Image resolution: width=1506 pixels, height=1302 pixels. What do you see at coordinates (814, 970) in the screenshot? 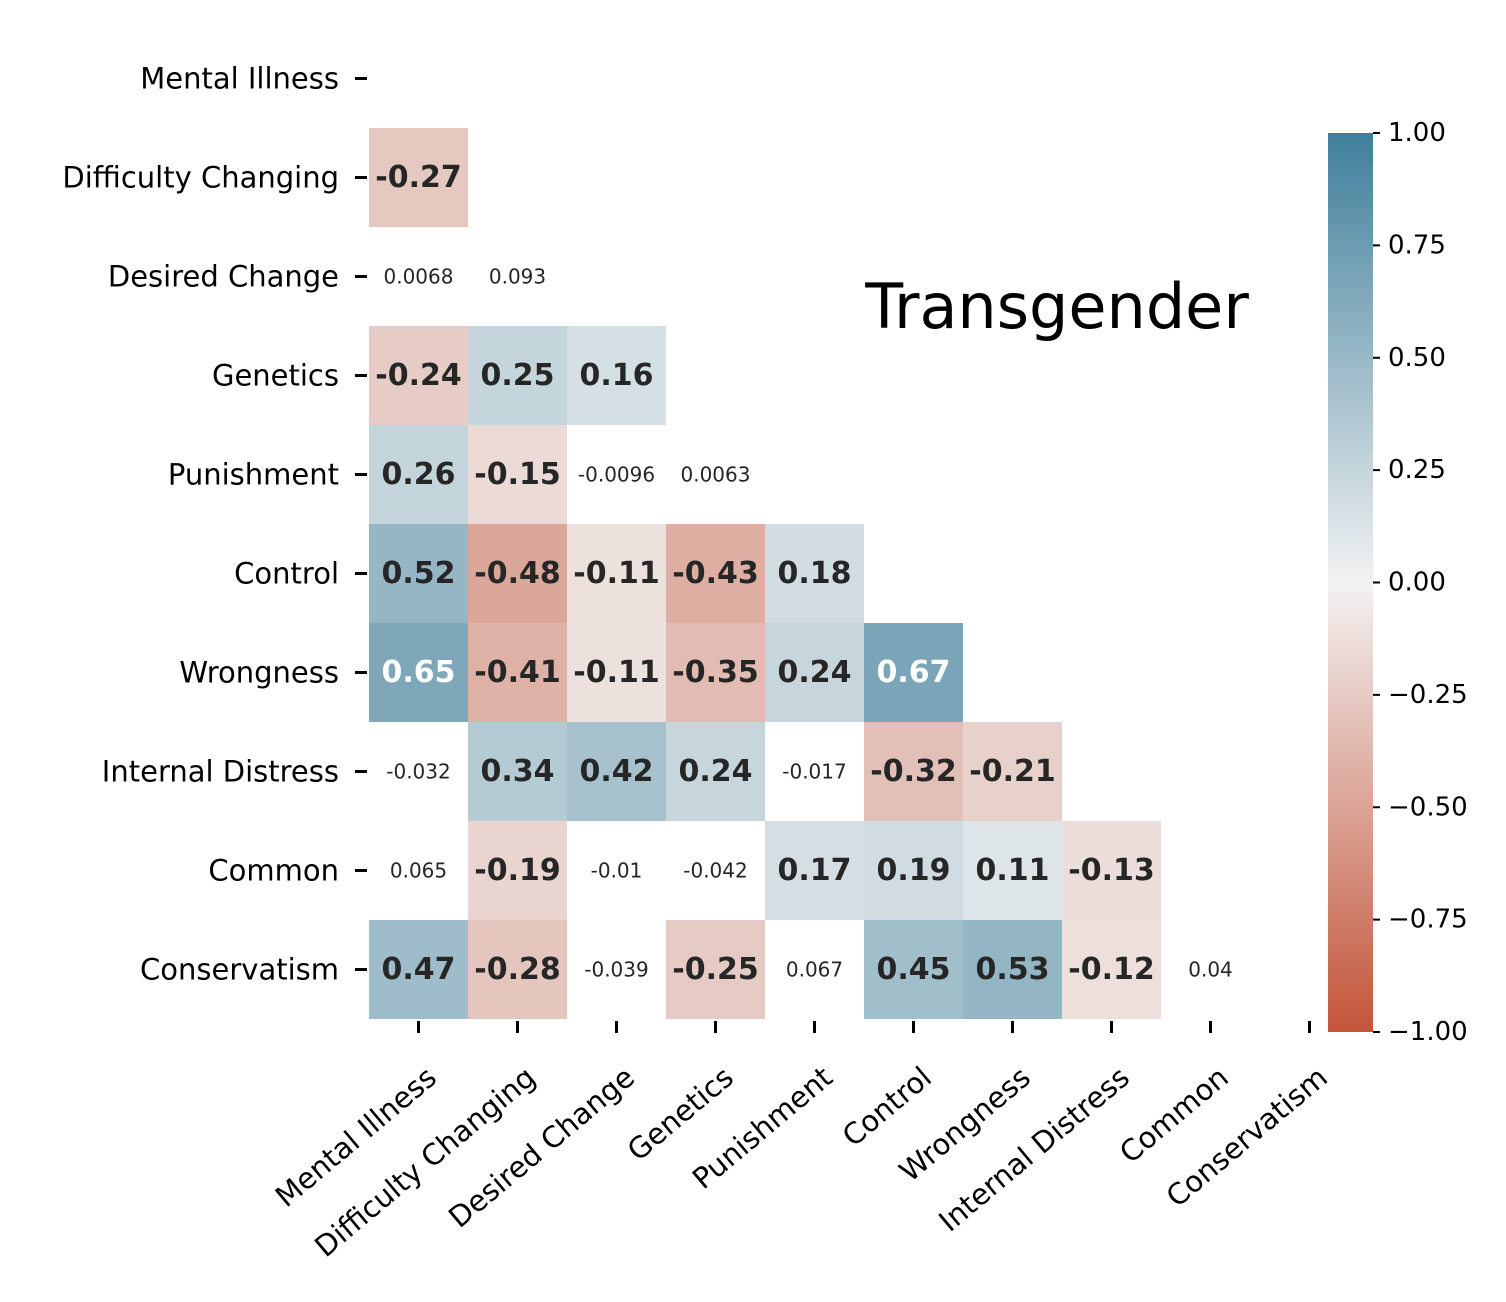
I see `cell-value-label: 0.067` at bounding box center [814, 970].